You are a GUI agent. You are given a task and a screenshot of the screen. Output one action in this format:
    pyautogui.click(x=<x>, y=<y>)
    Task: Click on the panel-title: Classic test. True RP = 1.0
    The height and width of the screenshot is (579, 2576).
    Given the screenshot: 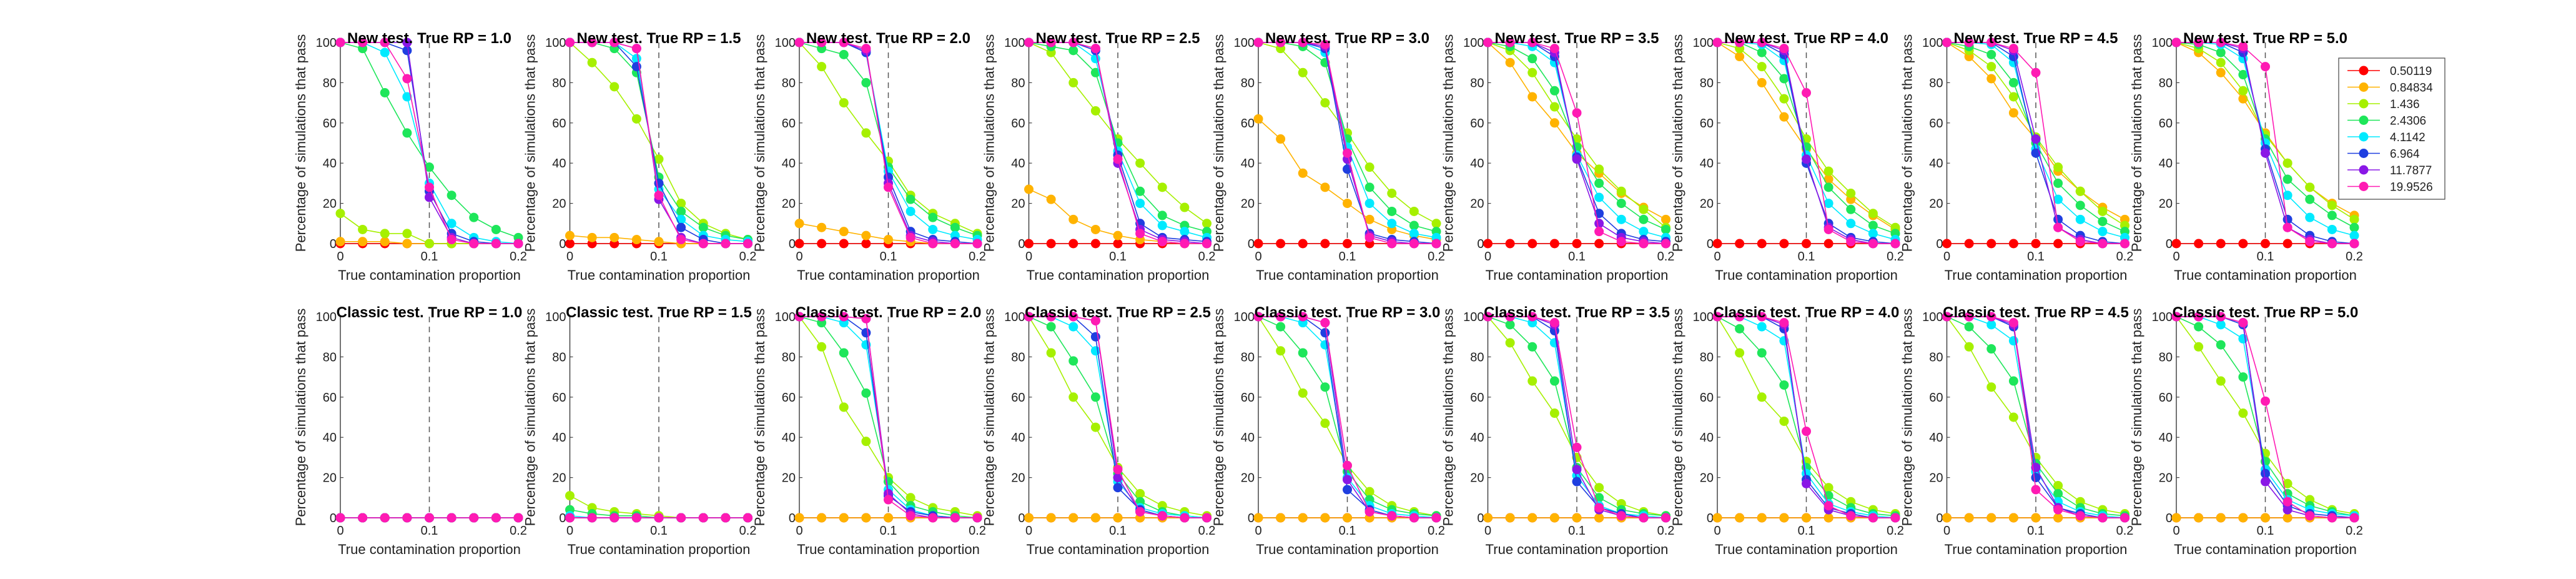 What is the action you would take?
    pyautogui.click(x=430, y=312)
    